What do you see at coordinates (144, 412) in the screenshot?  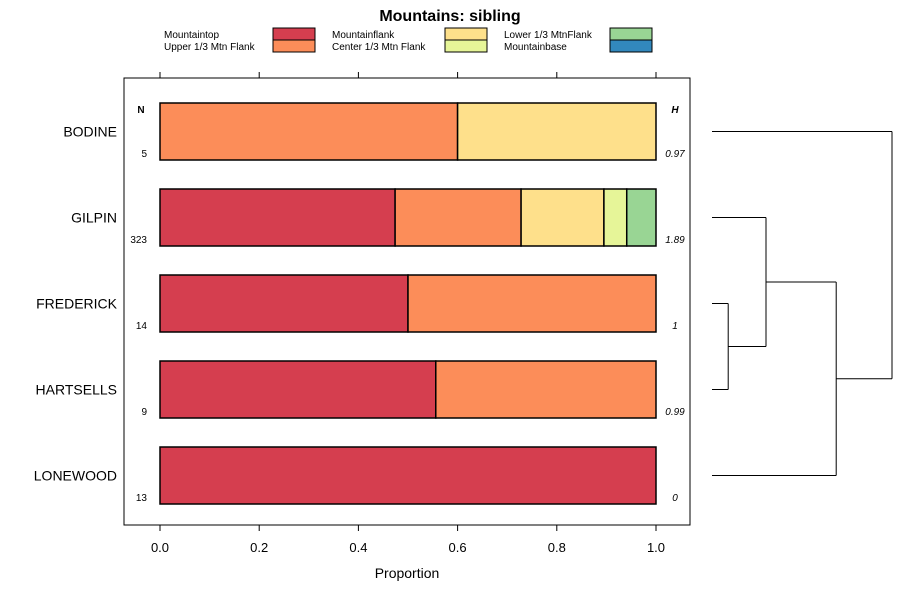 I see `n-value-hartsells: 9` at bounding box center [144, 412].